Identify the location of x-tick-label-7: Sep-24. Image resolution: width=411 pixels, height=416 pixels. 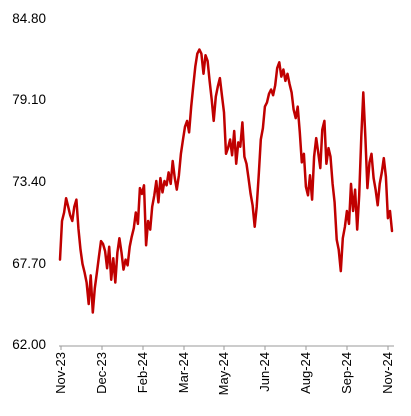
(346, 373).